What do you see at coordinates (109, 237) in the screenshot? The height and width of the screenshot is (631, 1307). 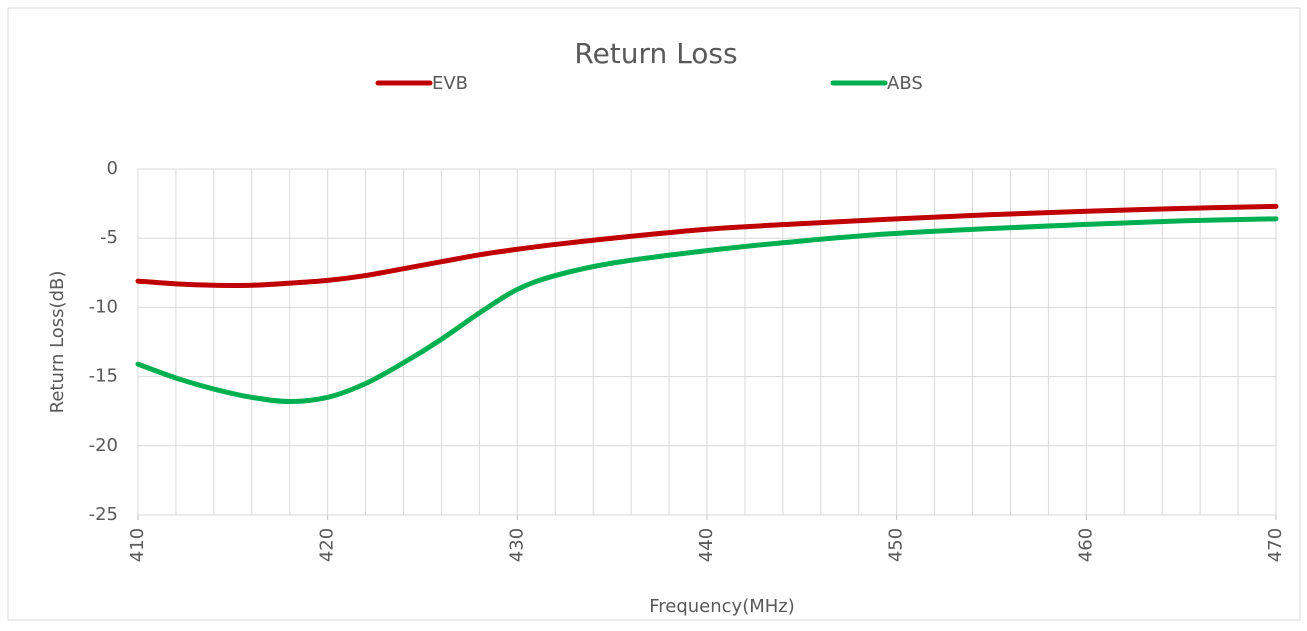 I see `y-tick-label: -5` at bounding box center [109, 237].